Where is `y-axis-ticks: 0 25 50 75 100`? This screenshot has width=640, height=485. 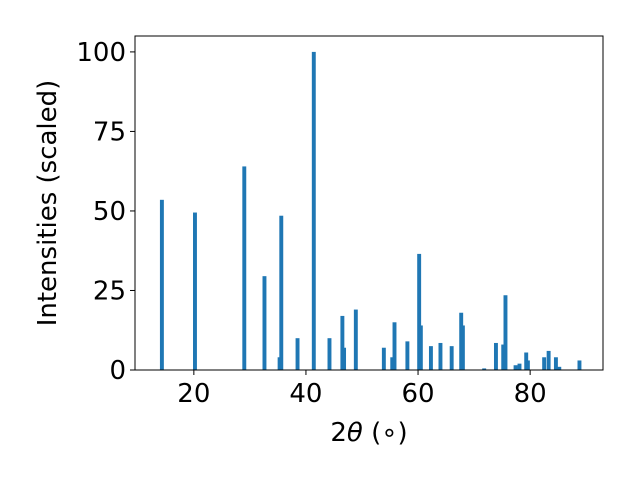 y-axis-ticks: 0 25 50 75 100 is located at coordinates (105, 212).